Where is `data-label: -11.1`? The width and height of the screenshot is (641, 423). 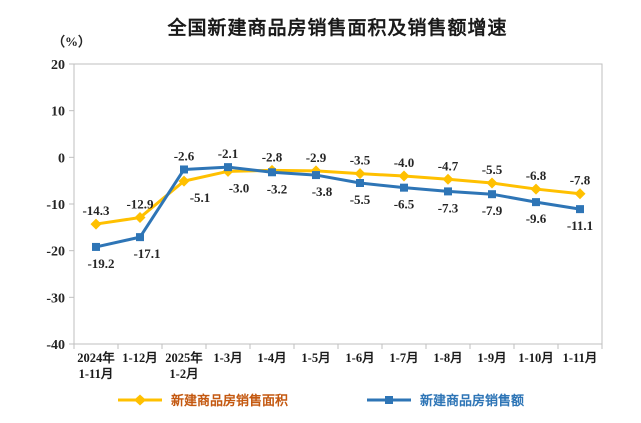 data-label: -11.1 is located at coordinates (580, 225).